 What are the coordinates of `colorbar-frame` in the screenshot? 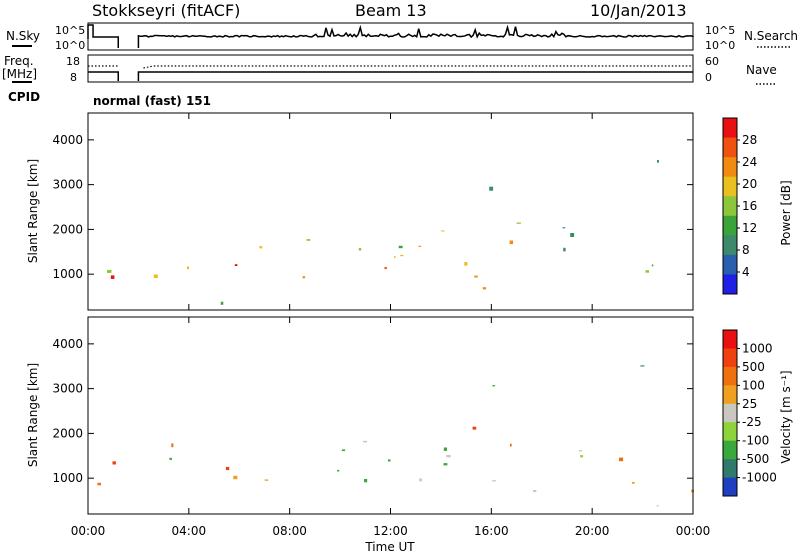 It's located at (730, 413).